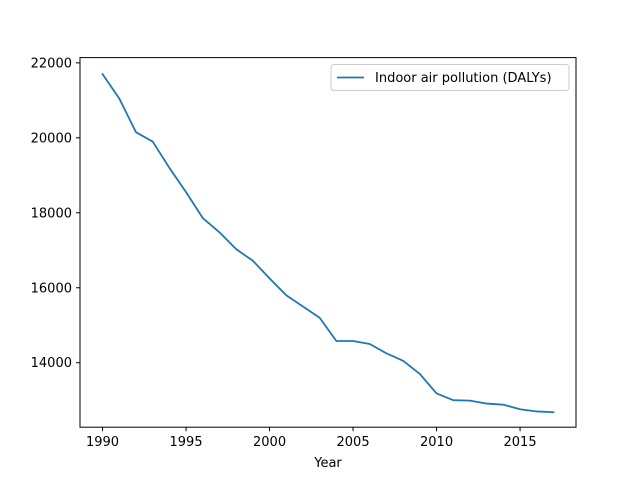 The height and width of the screenshot is (480, 640). What do you see at coordinates (51, 288) in the screenshot?
I see `y-tick-label: 16000` at bounding box center [51, 288].